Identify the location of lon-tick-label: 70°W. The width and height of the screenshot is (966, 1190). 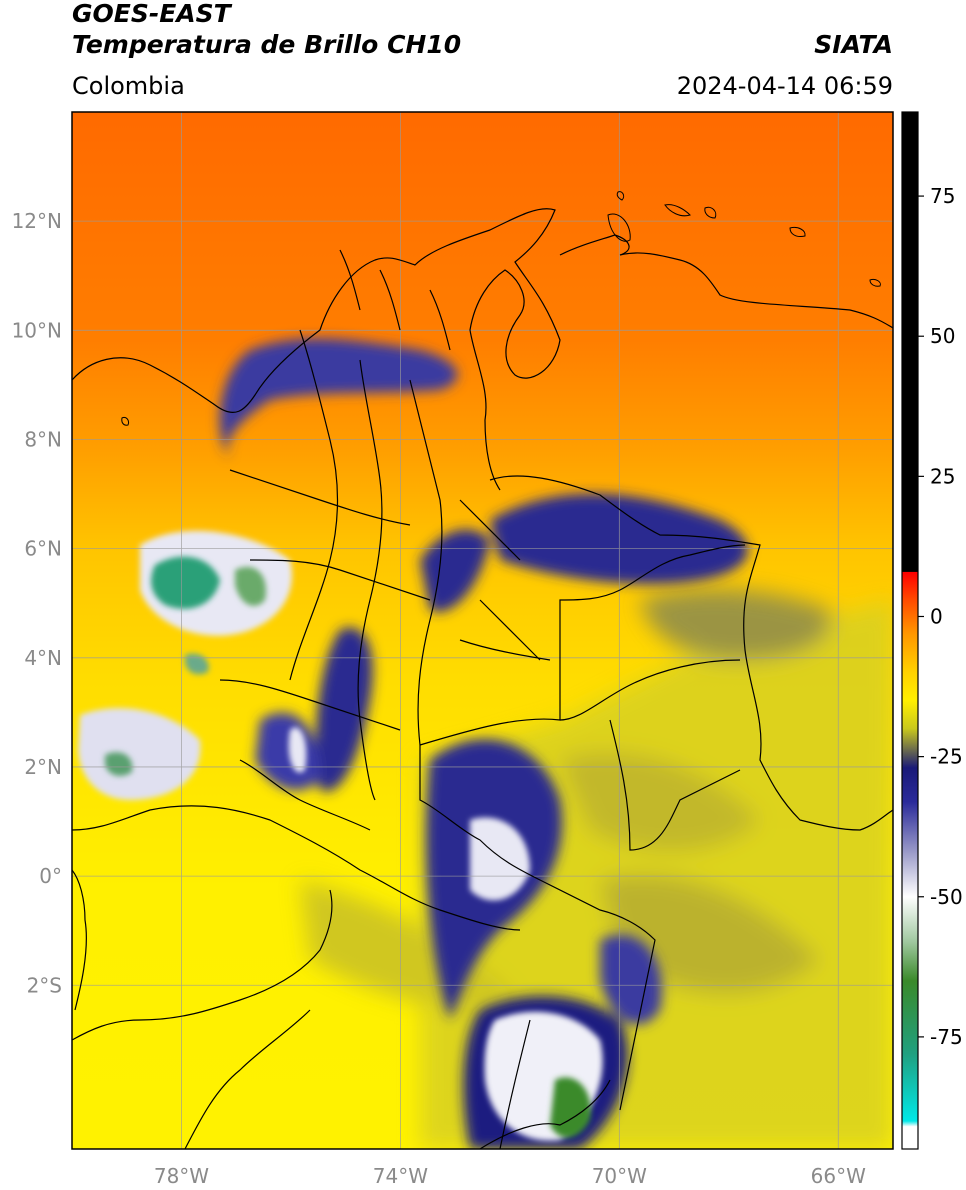
(619, 1176).